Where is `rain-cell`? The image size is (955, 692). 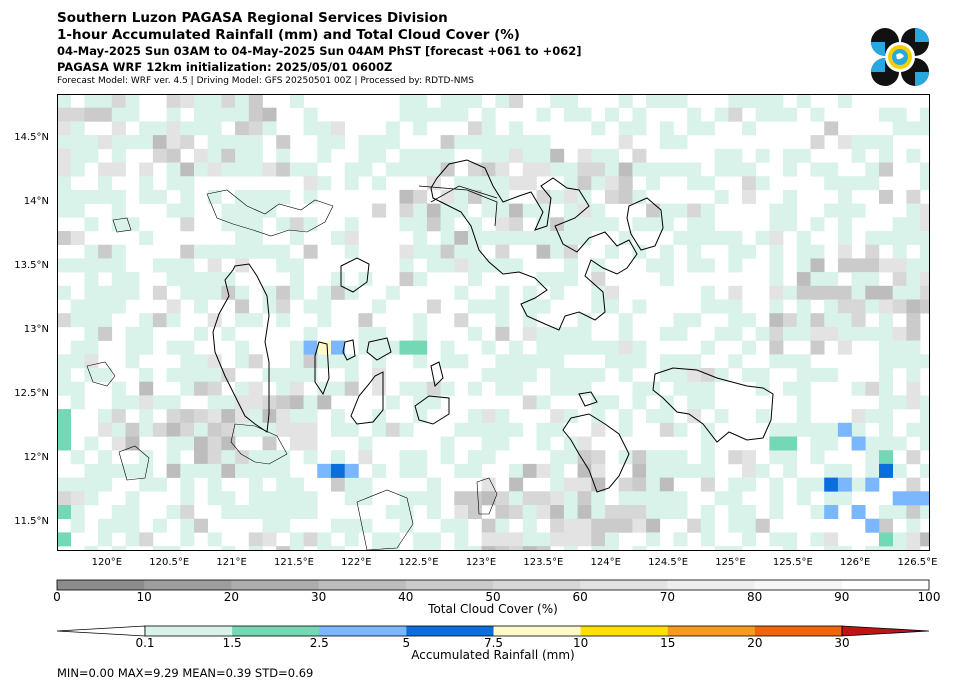 rain-cell is located at coordinates (831, 484).